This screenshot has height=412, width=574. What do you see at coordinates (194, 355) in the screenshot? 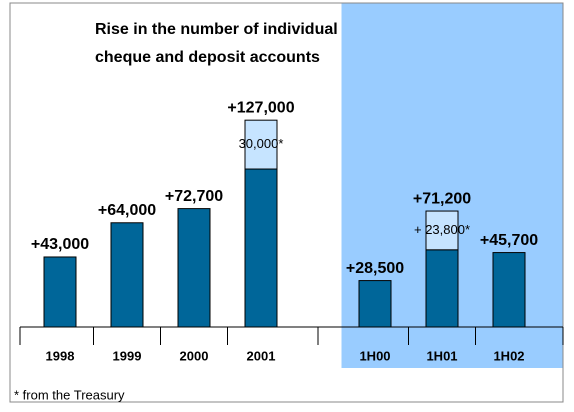
I see `x-tick-label: 2000` at bounding box center [194, 355].